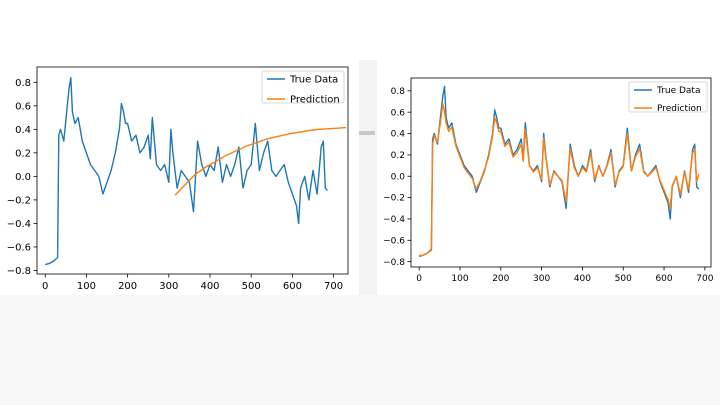  Describe the element at coordinates (541, 279) in the screenshot. I see `right-x-tick-label: 300` at that location.